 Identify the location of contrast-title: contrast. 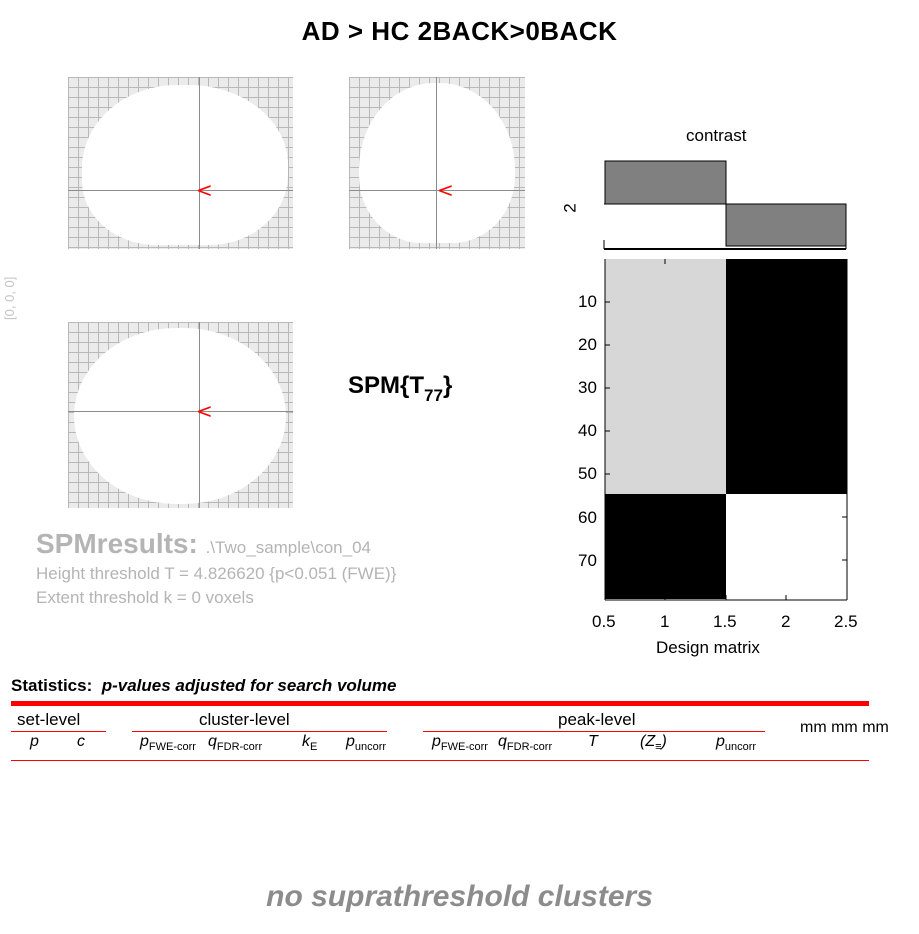
(716, 135).